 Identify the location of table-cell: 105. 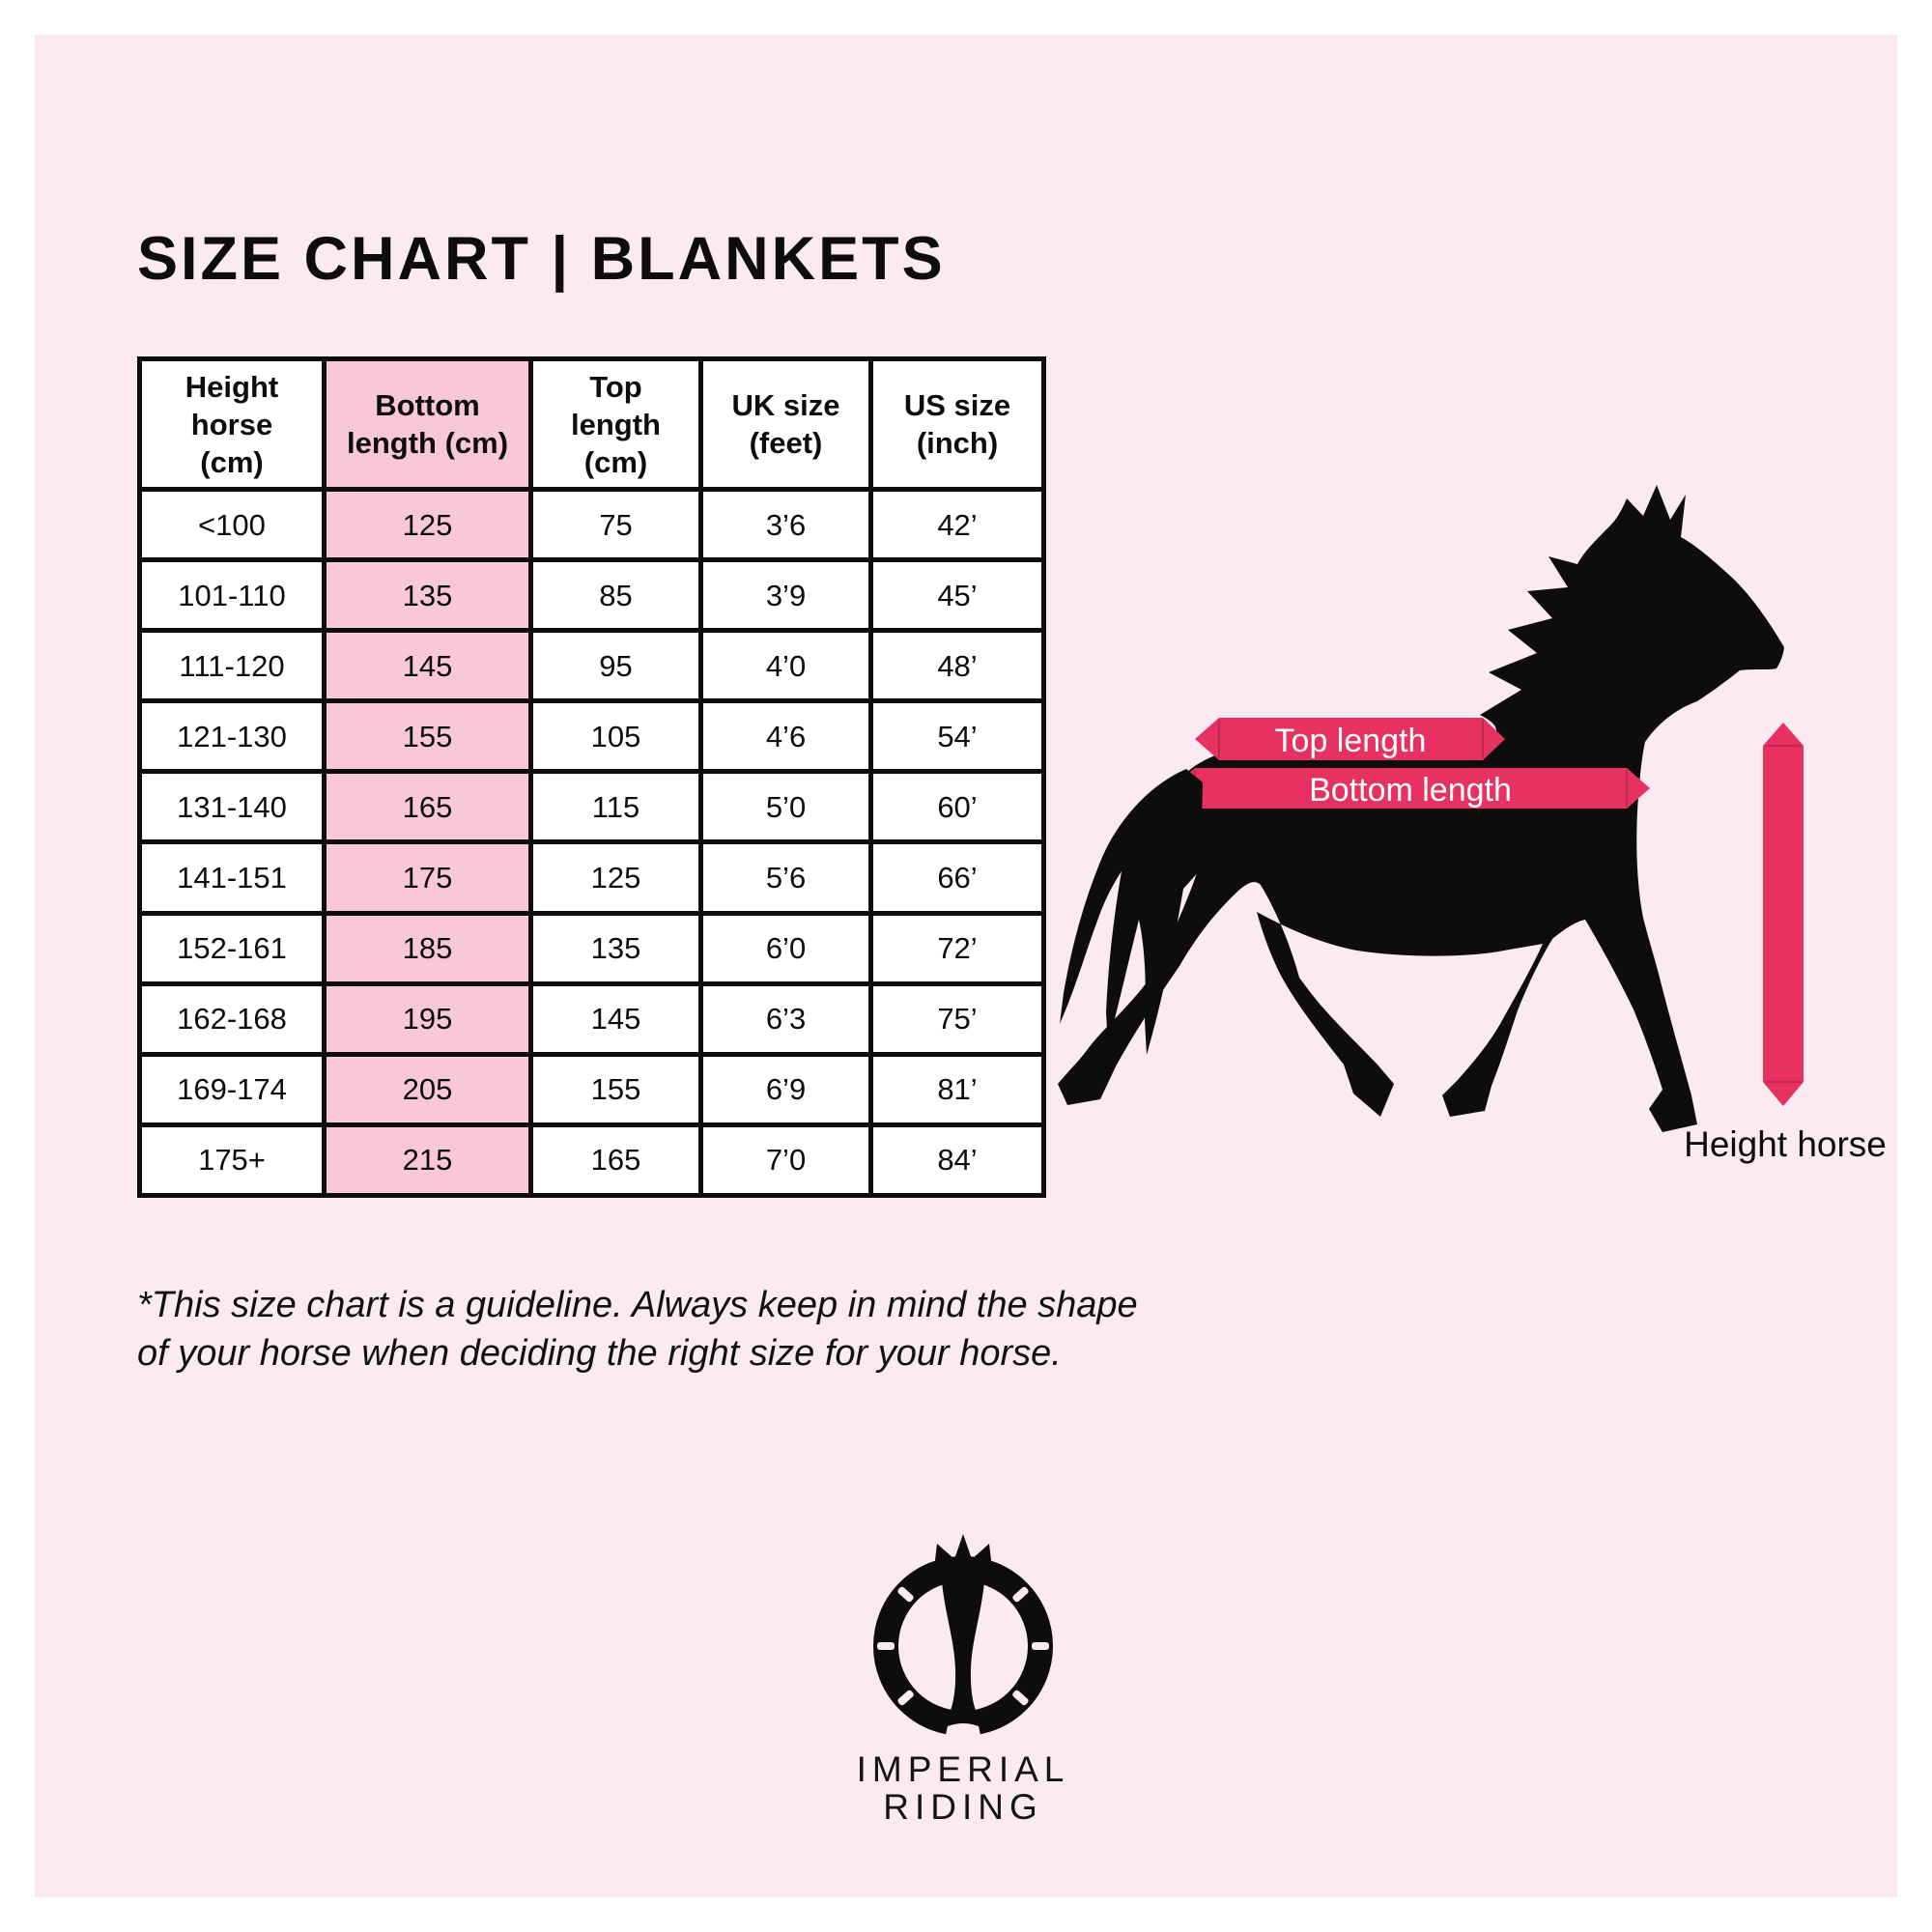
(615, 736).